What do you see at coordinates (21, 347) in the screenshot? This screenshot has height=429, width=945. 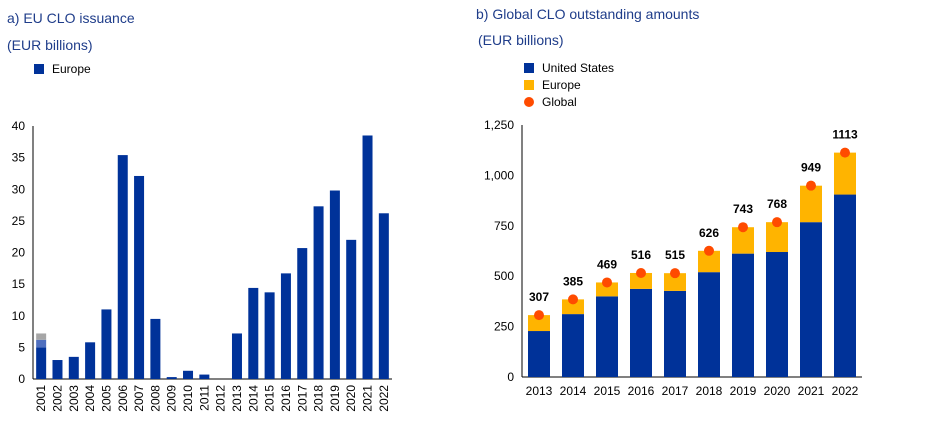 I see `panel-a-y-tick-label: 5` at bounding box center [21, 347].